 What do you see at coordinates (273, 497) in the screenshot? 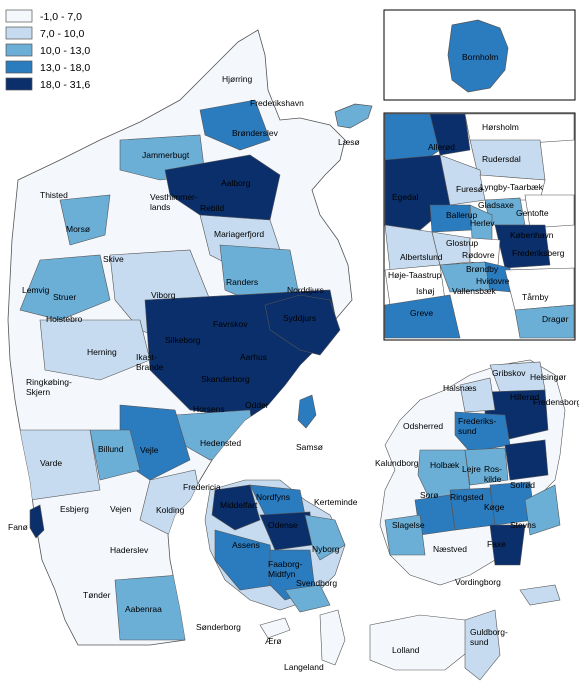
I see `region-label: Nordfyns` at bounding box center [273, 497].